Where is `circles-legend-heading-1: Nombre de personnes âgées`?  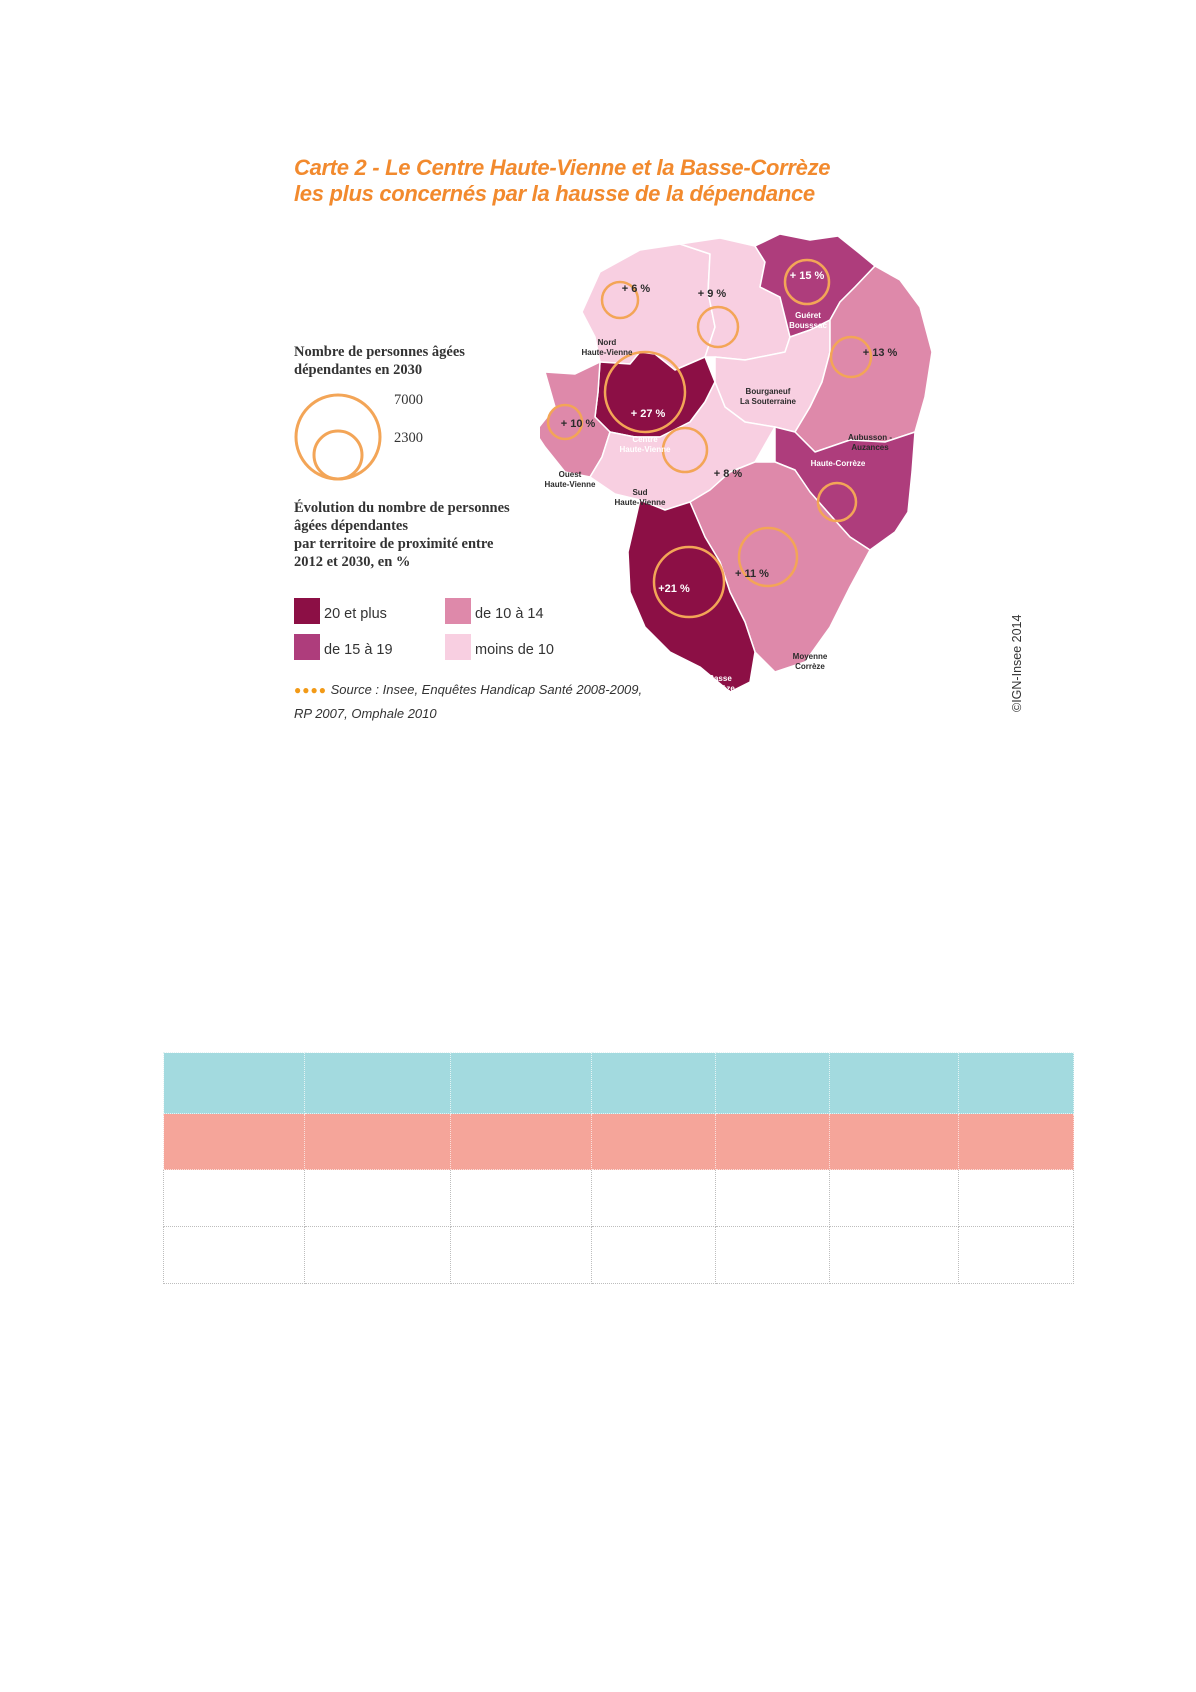
circles-legend-heading-1: Nombre de personnes âgées is located at coordinates (379, 352).